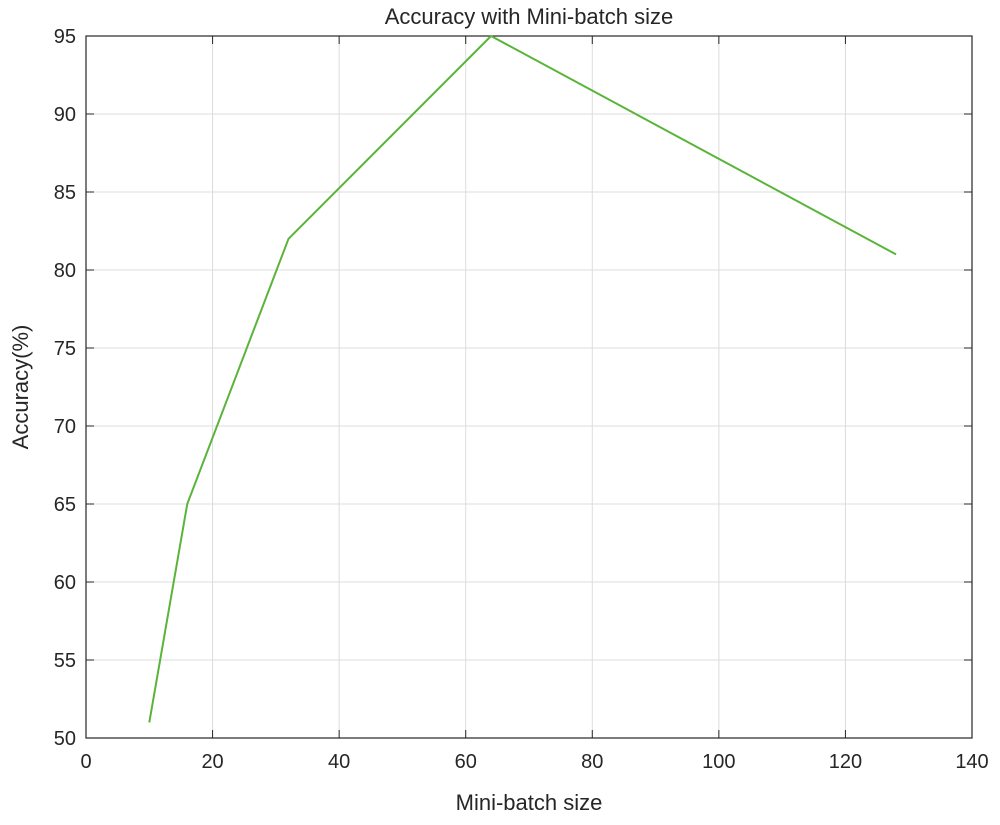  What do you see at coordinates (718, 762) in the screenshot?
I see `x-tick-label: 100` at bounding box center [718, 762].